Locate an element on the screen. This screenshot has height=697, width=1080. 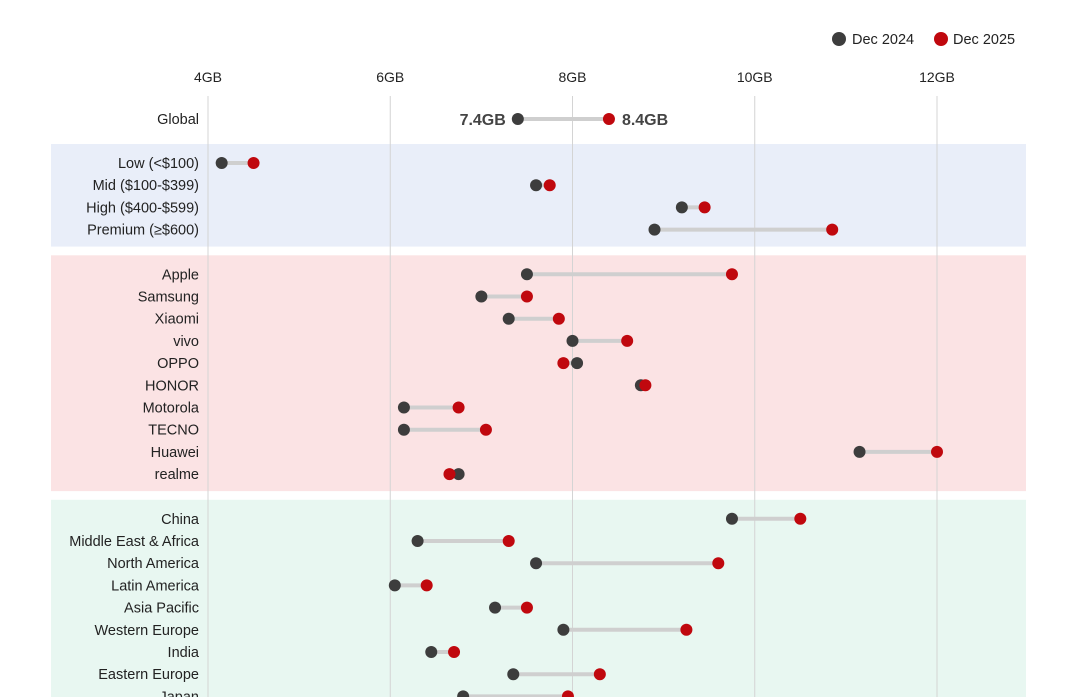
dot-dec-2025-samsung is located at coordinates (526, 296).